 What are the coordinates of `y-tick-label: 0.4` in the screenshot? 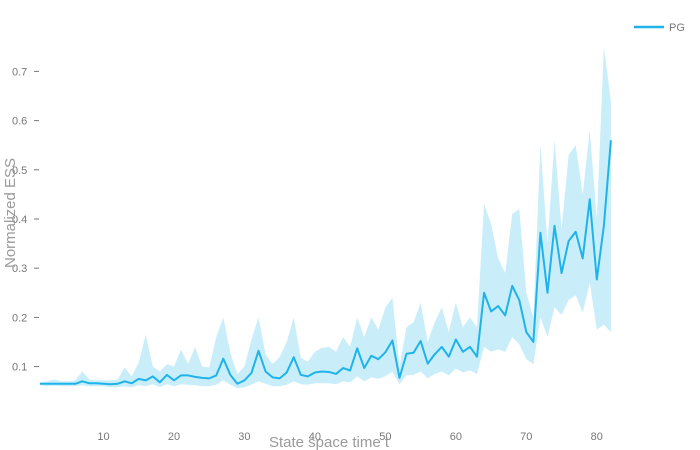 It's located at (19, 220).